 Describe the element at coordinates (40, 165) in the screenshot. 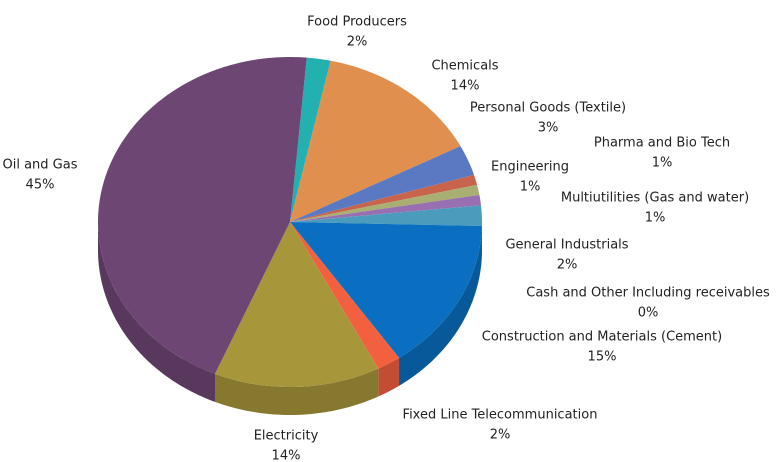

I see `slice-label: Oil and Gas` at that location.